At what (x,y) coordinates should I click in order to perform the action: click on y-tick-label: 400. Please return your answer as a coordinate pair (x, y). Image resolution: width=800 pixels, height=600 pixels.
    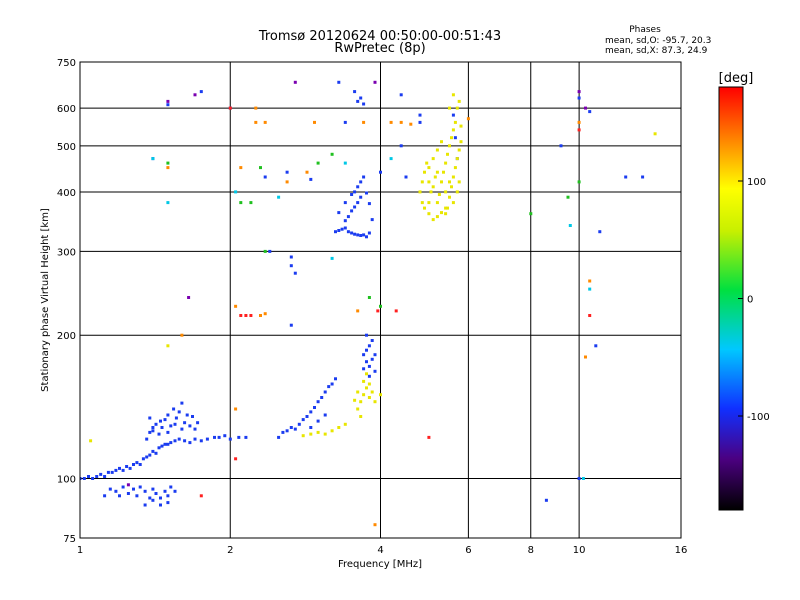
    Looking at the image, I should click on (66, 193).